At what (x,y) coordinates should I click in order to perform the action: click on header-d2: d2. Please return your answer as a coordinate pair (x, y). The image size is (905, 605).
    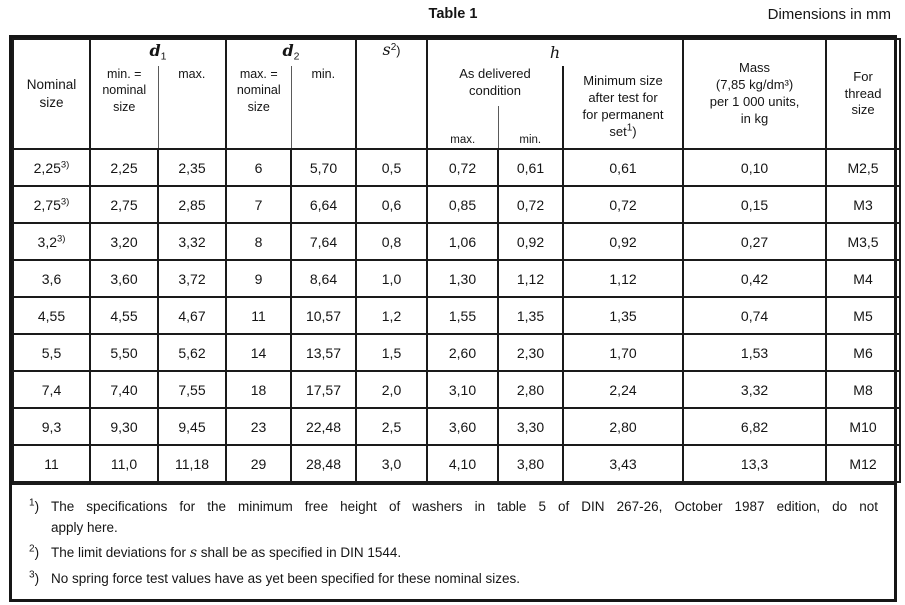
    Looking at the image, I should click on (291, 52).